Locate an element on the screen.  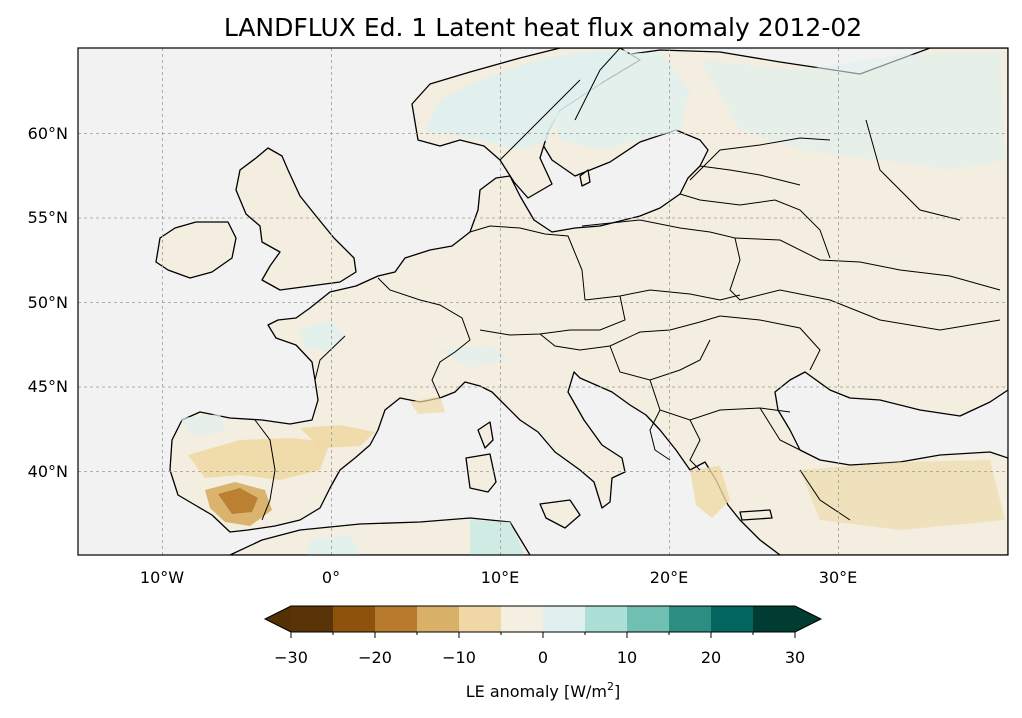
great-britain-land is located at coordinates (296, 219).